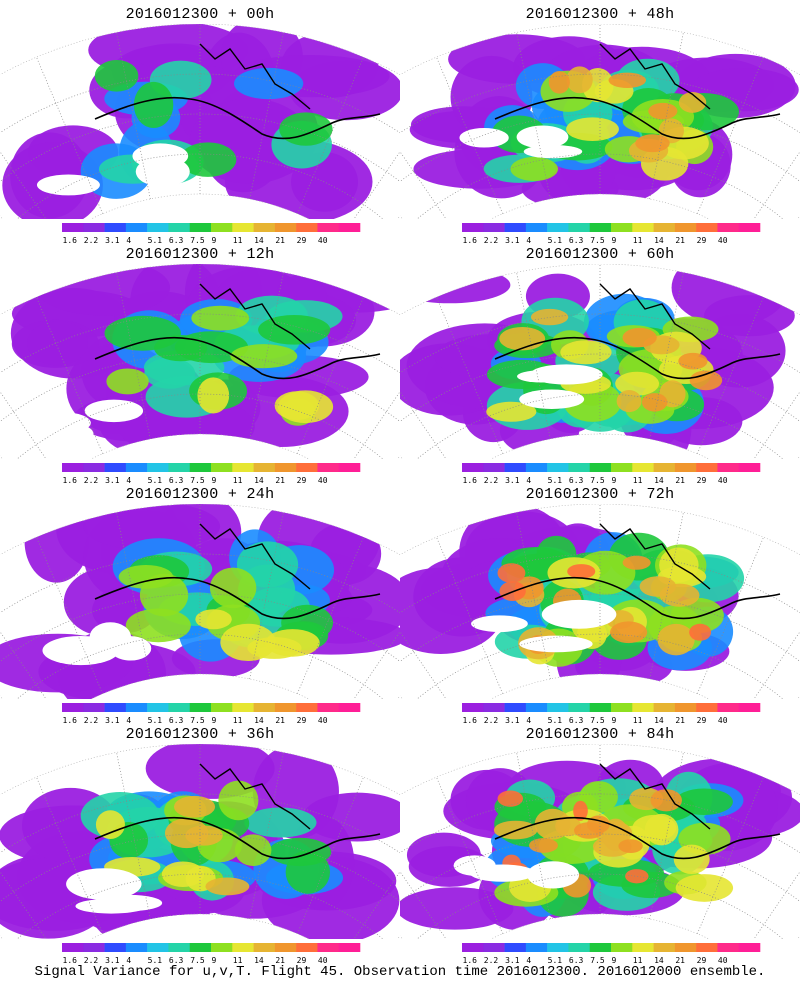 Image resolution: width=800 pixels, height=1000 pixels. Describe the element at coordinates (600, 14) in the screenshot. I see `panel-title: 2016012300 + 48h` at that location.